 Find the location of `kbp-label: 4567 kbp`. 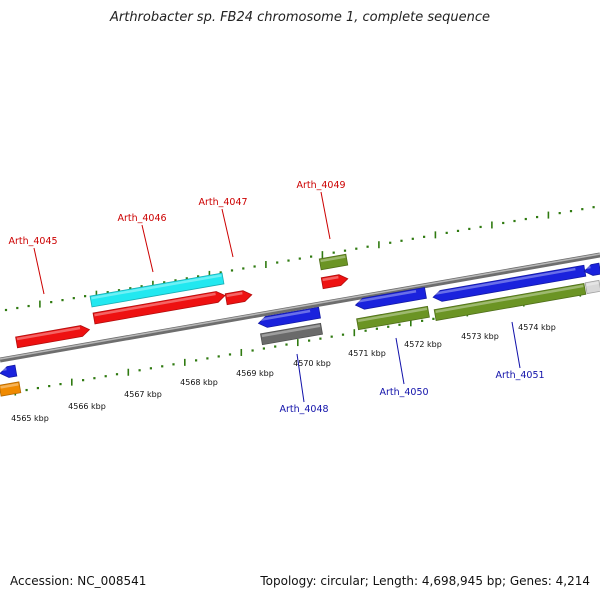

kbp-label: 4567 kbp is located at coordinates (143, 394).